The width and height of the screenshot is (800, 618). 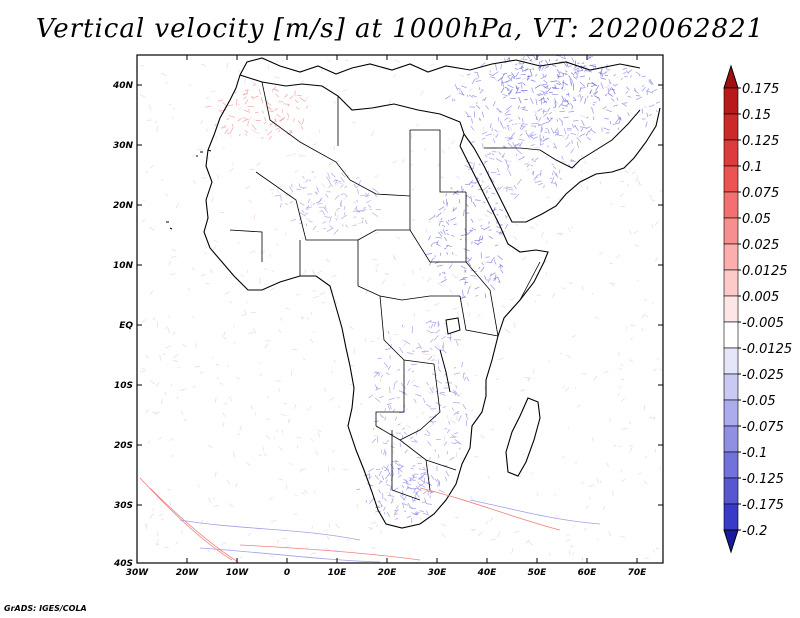 What do you see at coordinates (759, 401) in the screenshot?
I see `colorbar-label: -0.05` at bounding box center [759, 401].